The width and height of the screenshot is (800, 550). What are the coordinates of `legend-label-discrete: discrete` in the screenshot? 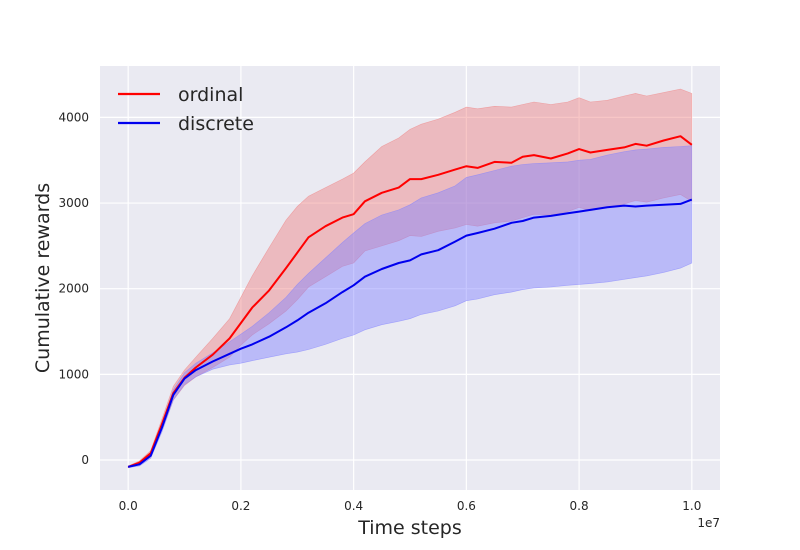 It's located at (216, 124).